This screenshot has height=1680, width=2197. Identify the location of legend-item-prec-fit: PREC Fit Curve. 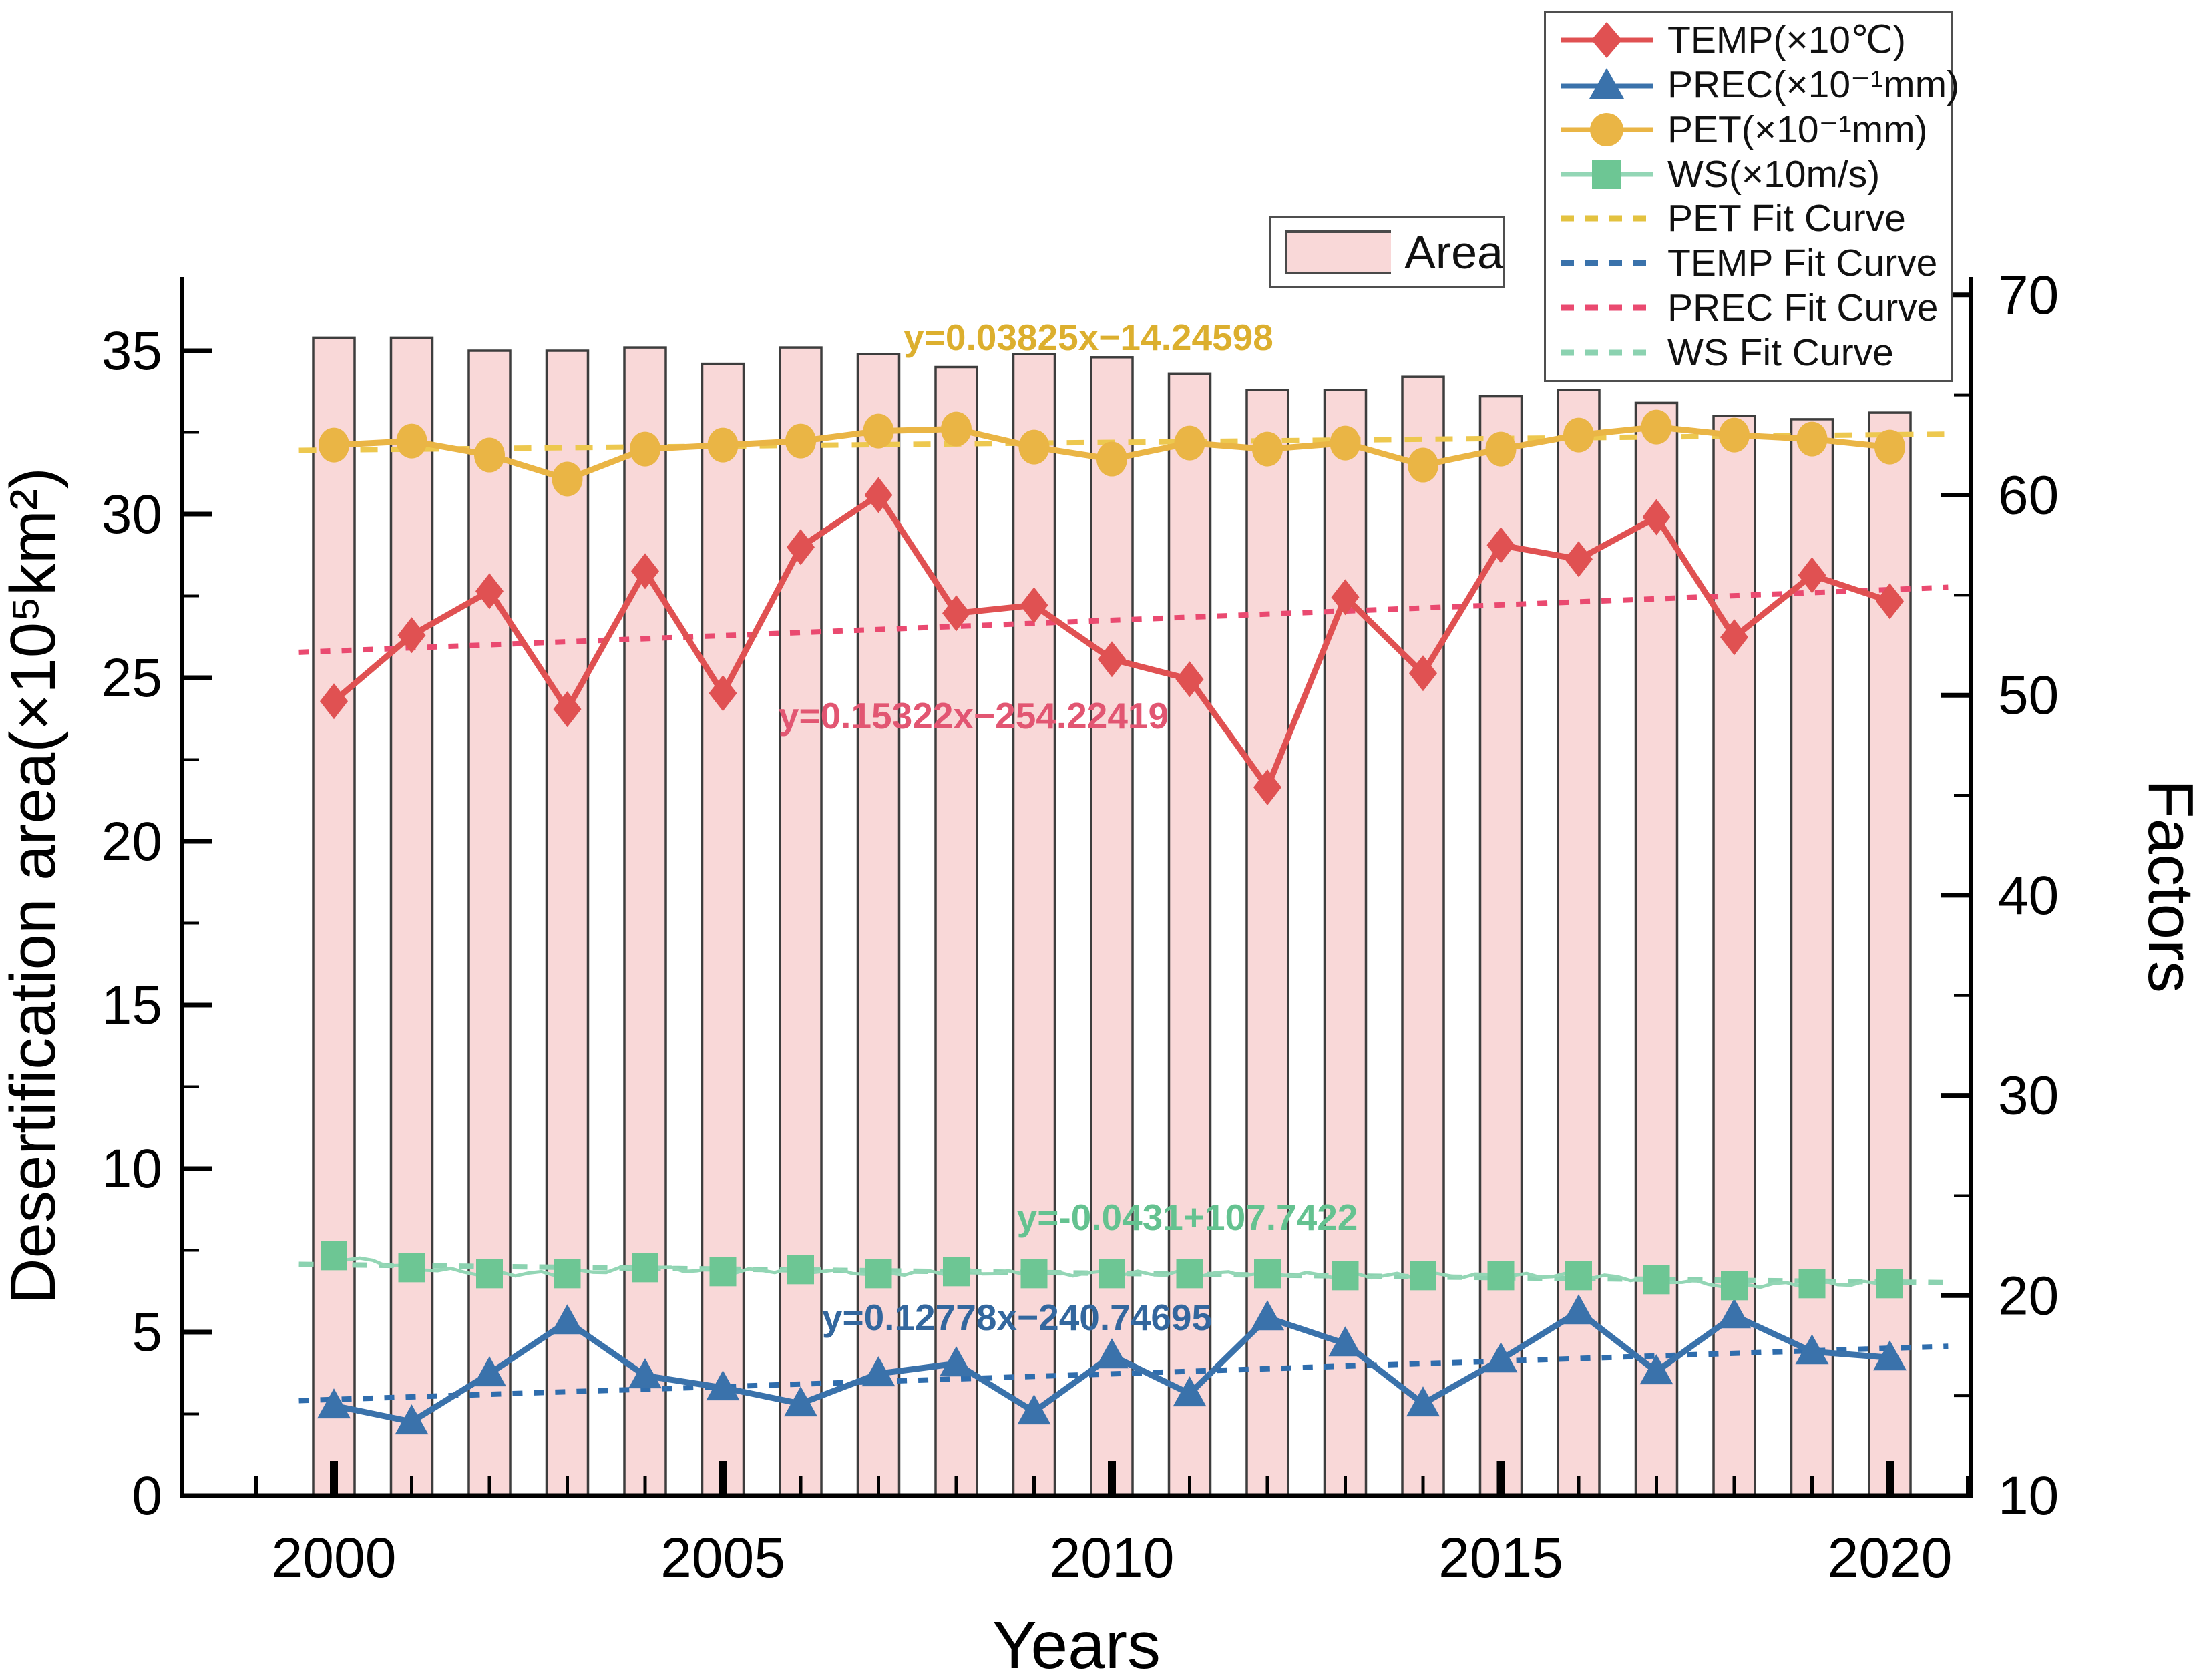
(1752, 308).